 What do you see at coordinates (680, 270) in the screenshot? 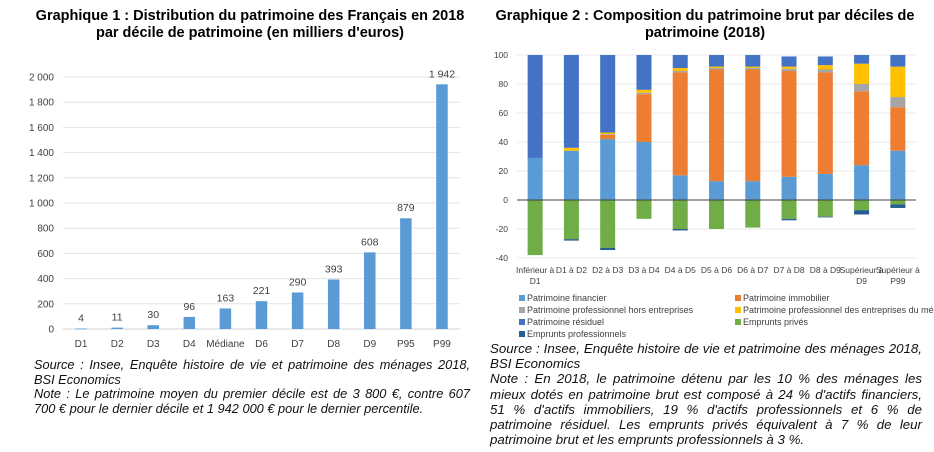
I see `x-tick-label: D4 à D5` at bounding box center [680, 270].